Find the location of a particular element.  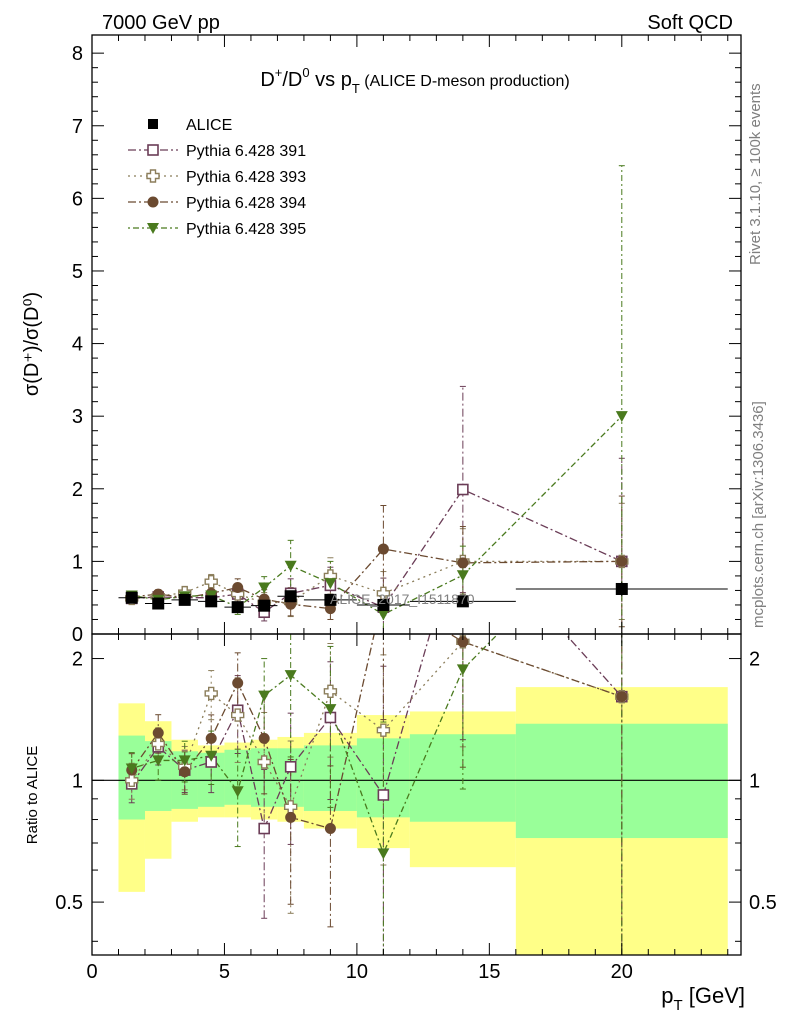

ratio-tick-label-left: 1 is located at coordinates (77, 781).